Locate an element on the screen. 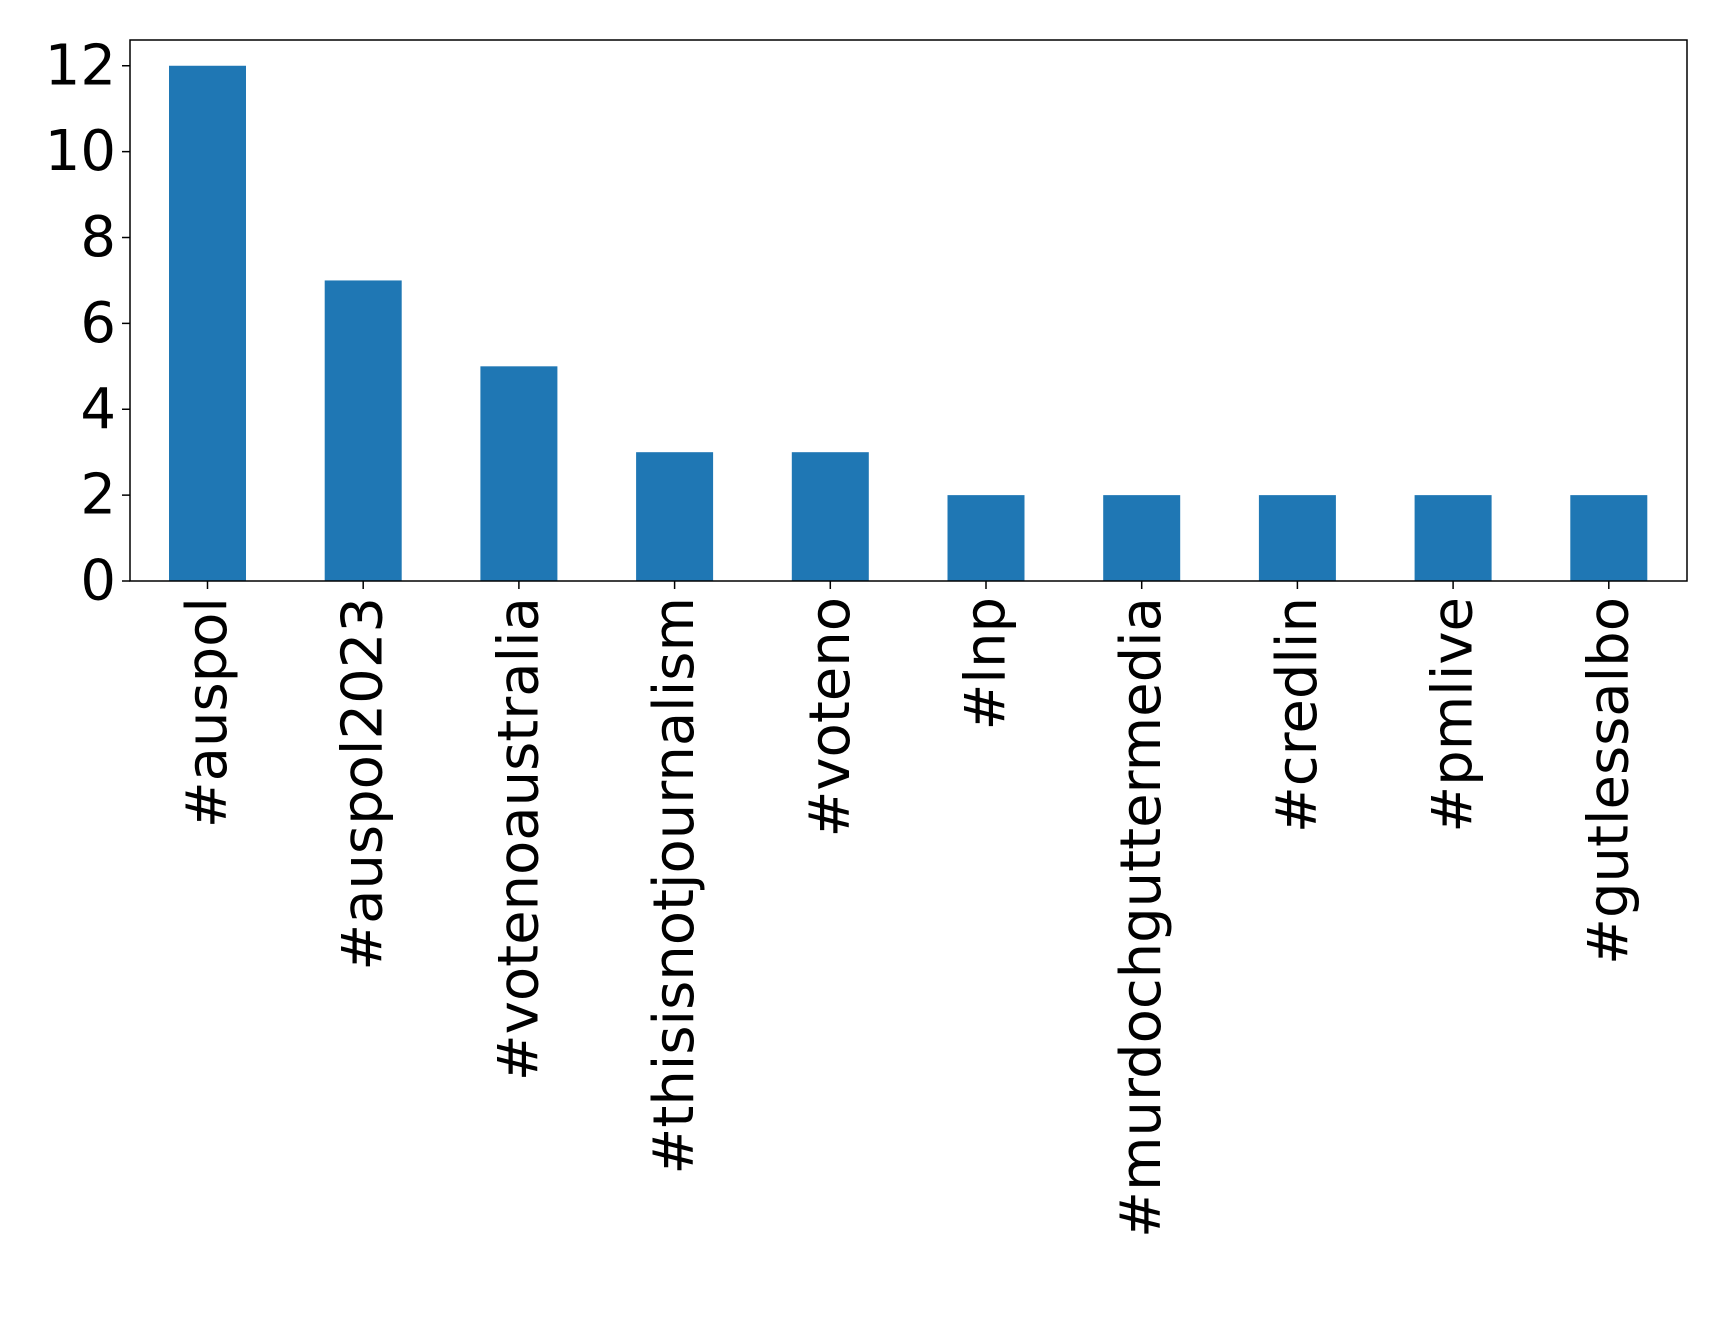 This screenshot has height=1343, width=1719. x-tick-label: #auspol2023 is located at coordinates (363, 784).